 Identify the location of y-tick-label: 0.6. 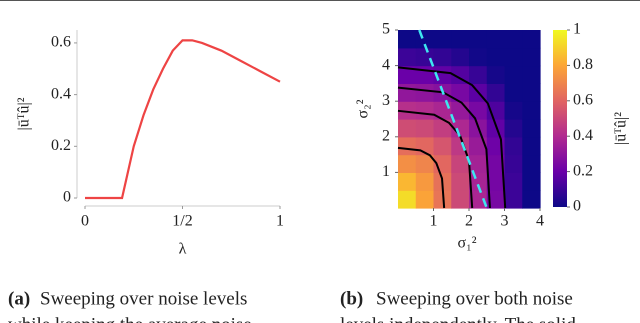
(61, 42).